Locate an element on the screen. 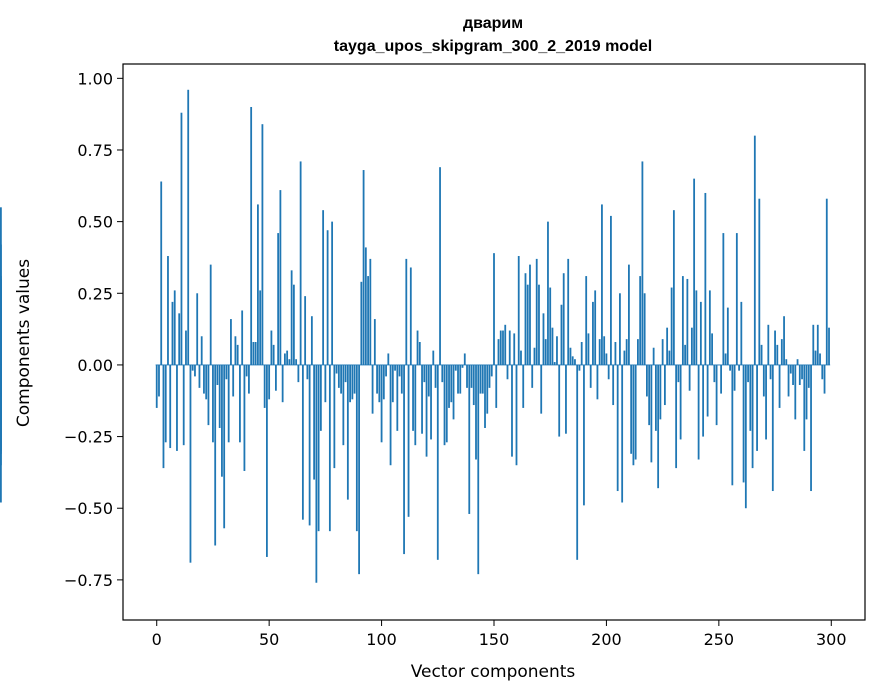 The height and width of the screenshot is (696, 880). x-tick-label: 100 is located at coordinates (381, 639).